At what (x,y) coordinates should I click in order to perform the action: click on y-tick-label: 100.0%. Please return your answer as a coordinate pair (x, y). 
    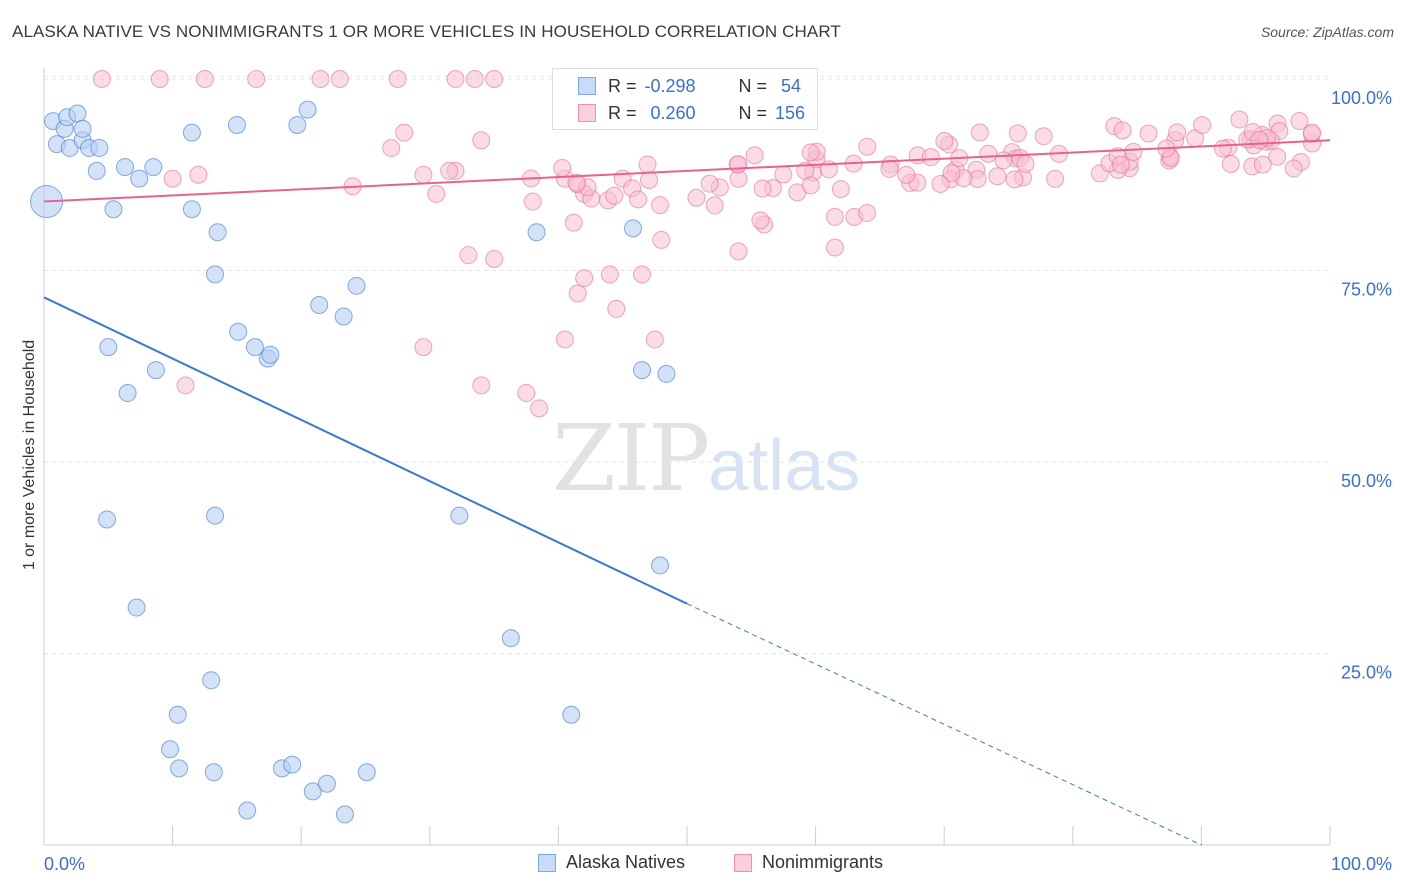
    Looking at the image, I should click on (1361, 98).